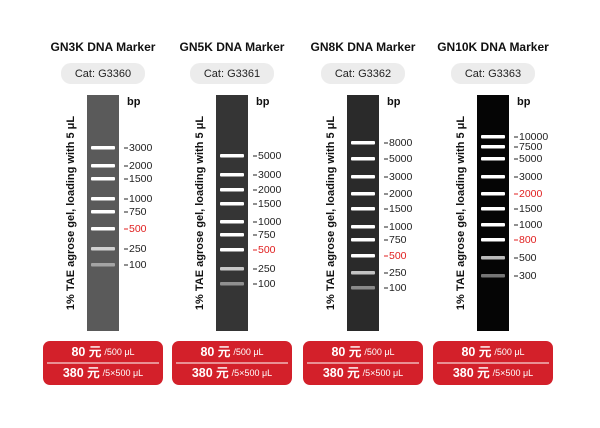 Image resolution: width=600 pixels, height=428 pixels. What do you see at coordinates (493, 47) in the screenshot?
I see `product-title: GN10K DNA Marker` at bounding box center [493, 47].